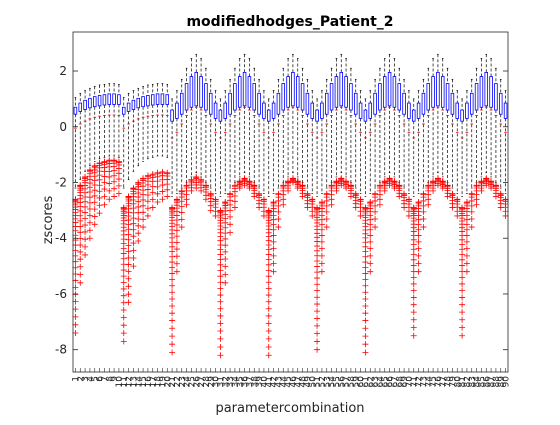 The image size is (560, 425). Describe the element at coordinates (289, 408) in the screenshot. I see `x-axis-label: parametercombination` at that location.